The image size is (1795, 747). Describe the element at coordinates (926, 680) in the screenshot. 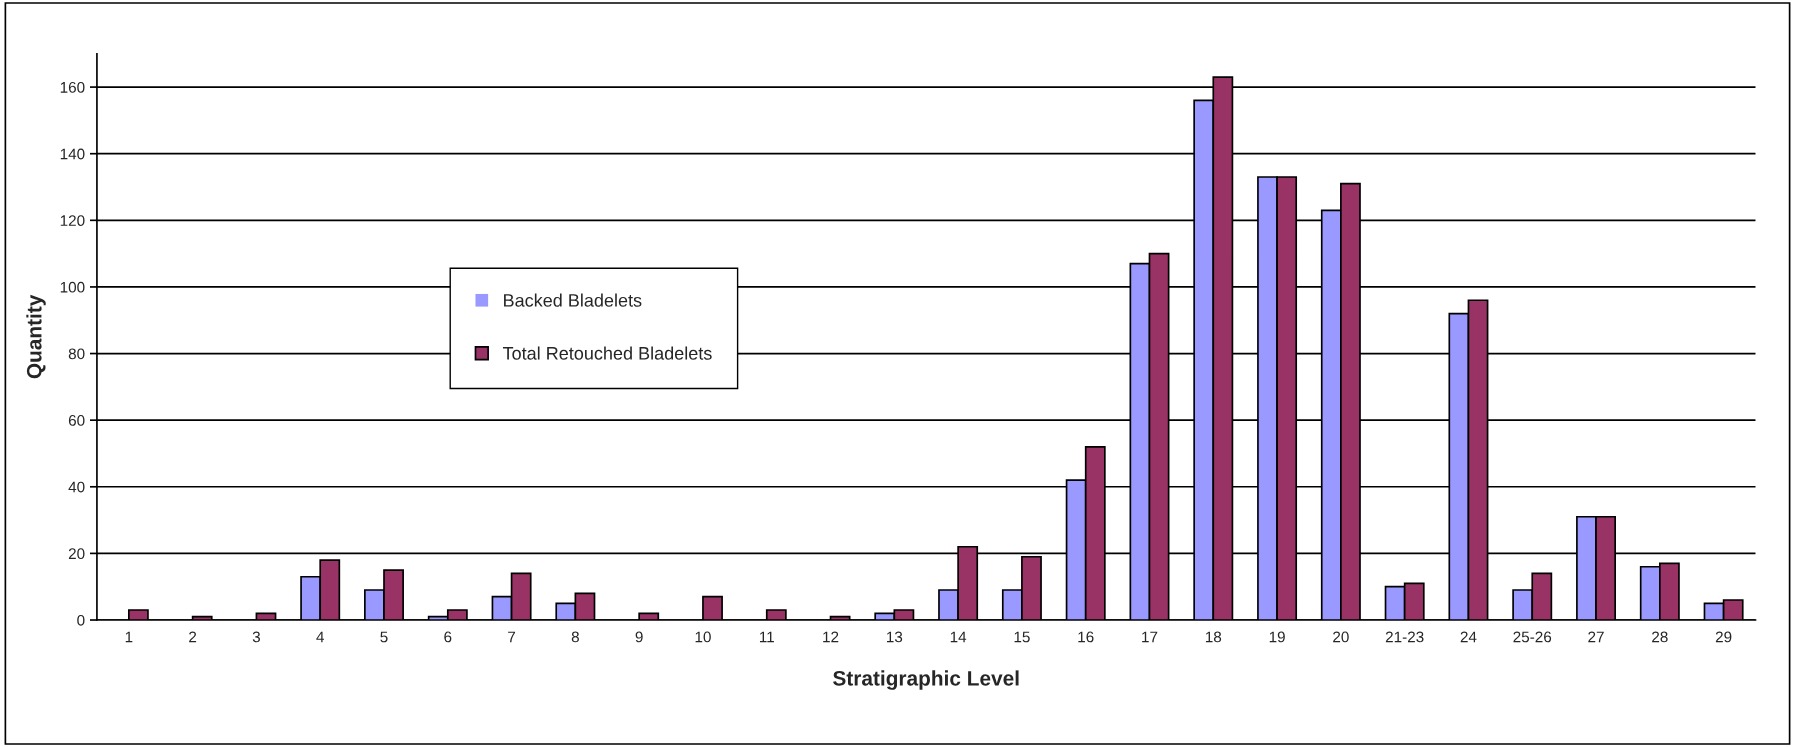

I see `x-axis-title: Stratigraphic Level` at that location.